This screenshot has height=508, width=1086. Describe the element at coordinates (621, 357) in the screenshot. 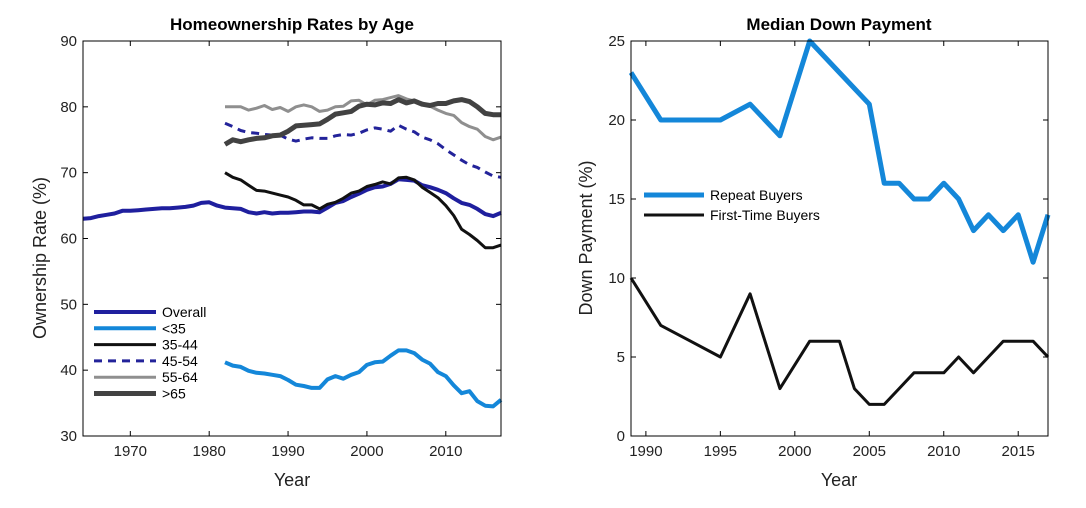

I see `down-payment-y-tick-label: 5` at that location.